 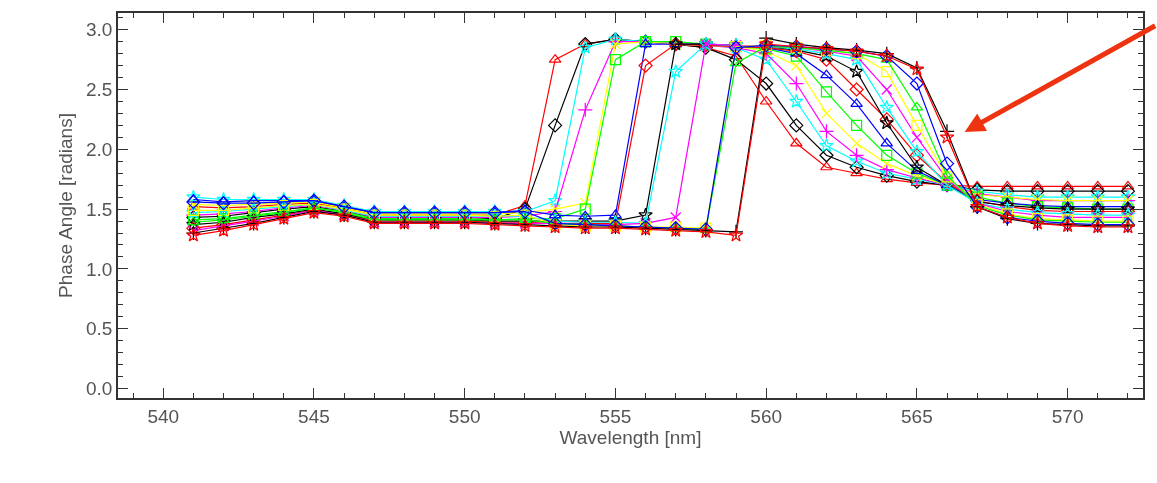 What do you see at coordinates (917, 416) in the screenshot?
I see `x-tick-label: 565` at bounding box center [917, 416].